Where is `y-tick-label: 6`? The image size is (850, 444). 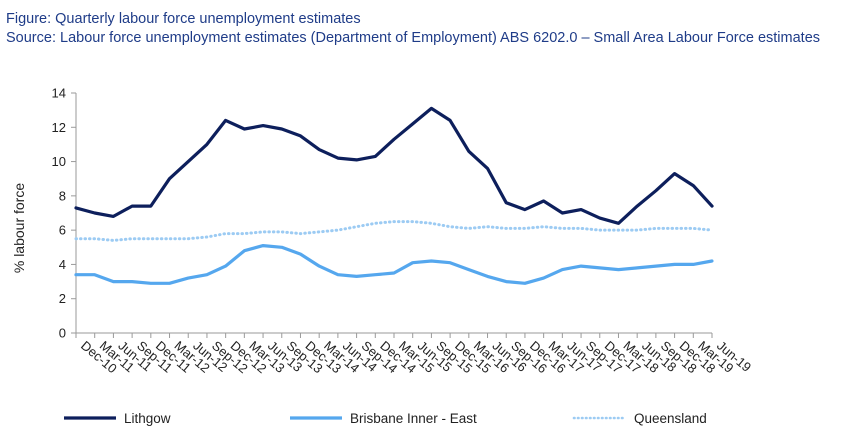 y-tick-label: 6 is located at coordinates (62, 230).